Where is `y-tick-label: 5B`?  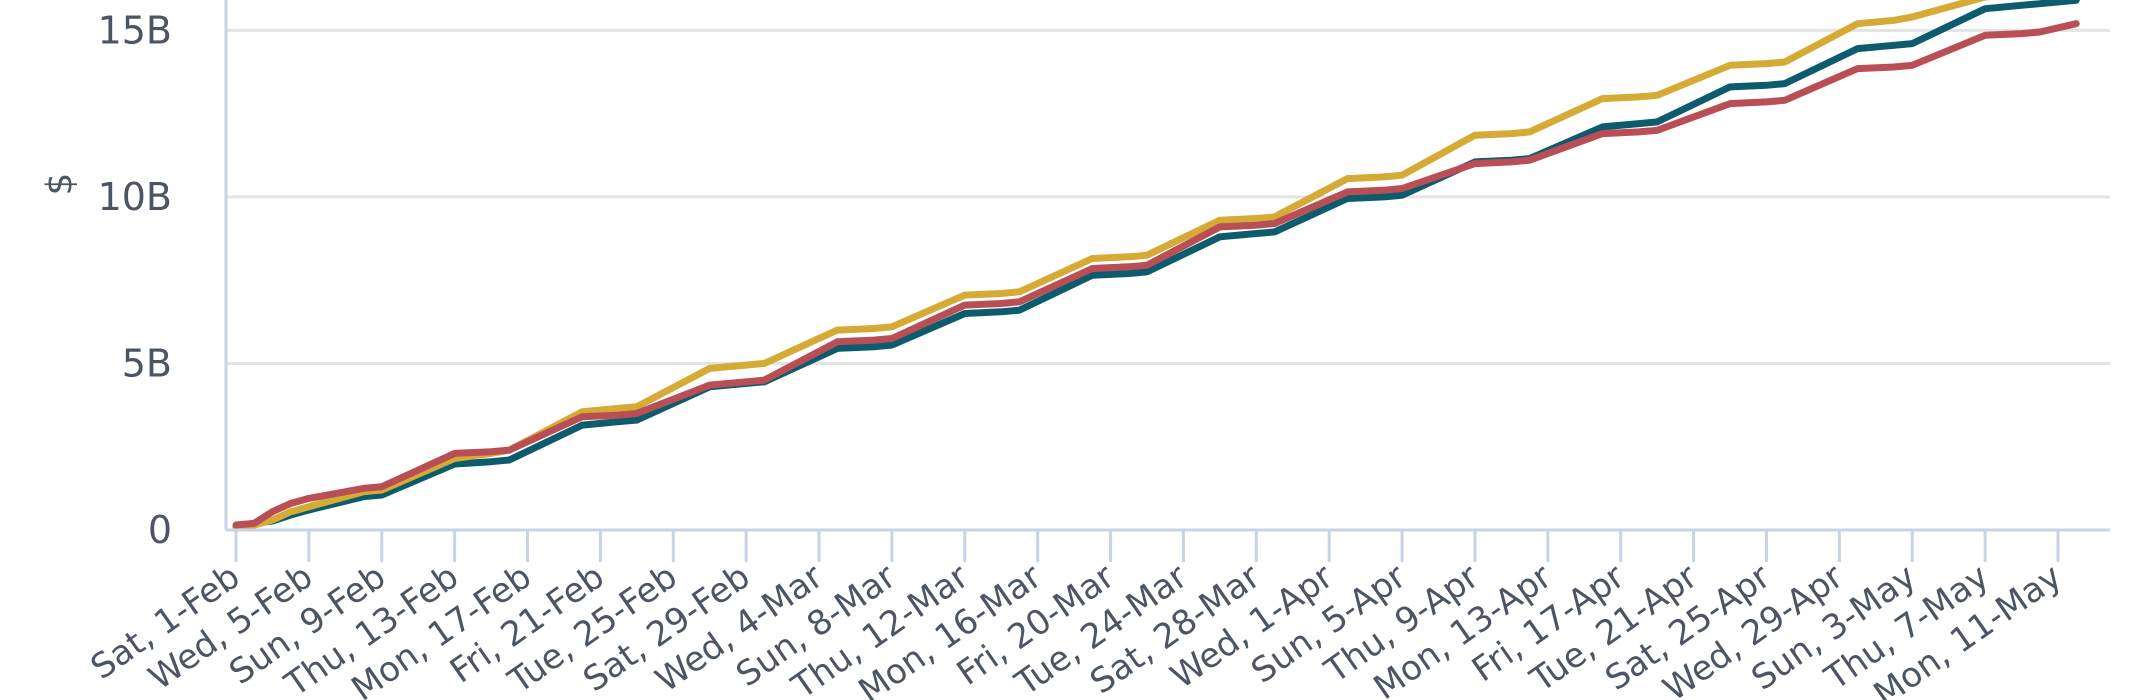
y-tick-label: 5B is located at coordinates (147, 363).